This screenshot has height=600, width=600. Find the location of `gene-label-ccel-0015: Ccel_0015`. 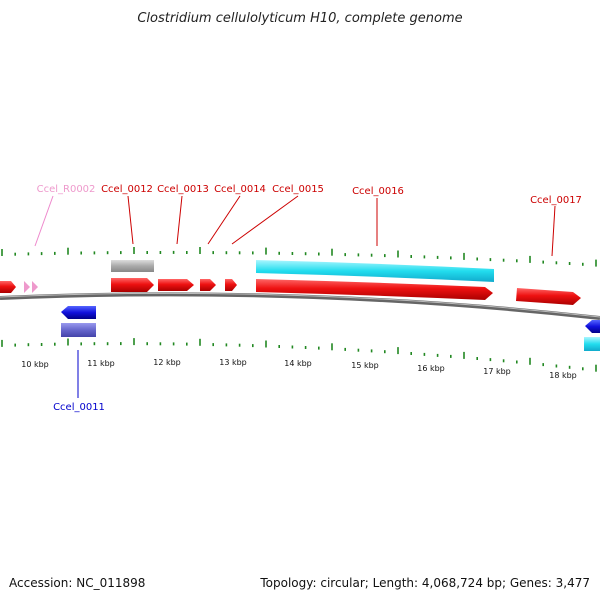

gene-label-ccel-0015: Ccel_0015 is located at coordinates (298, 189).